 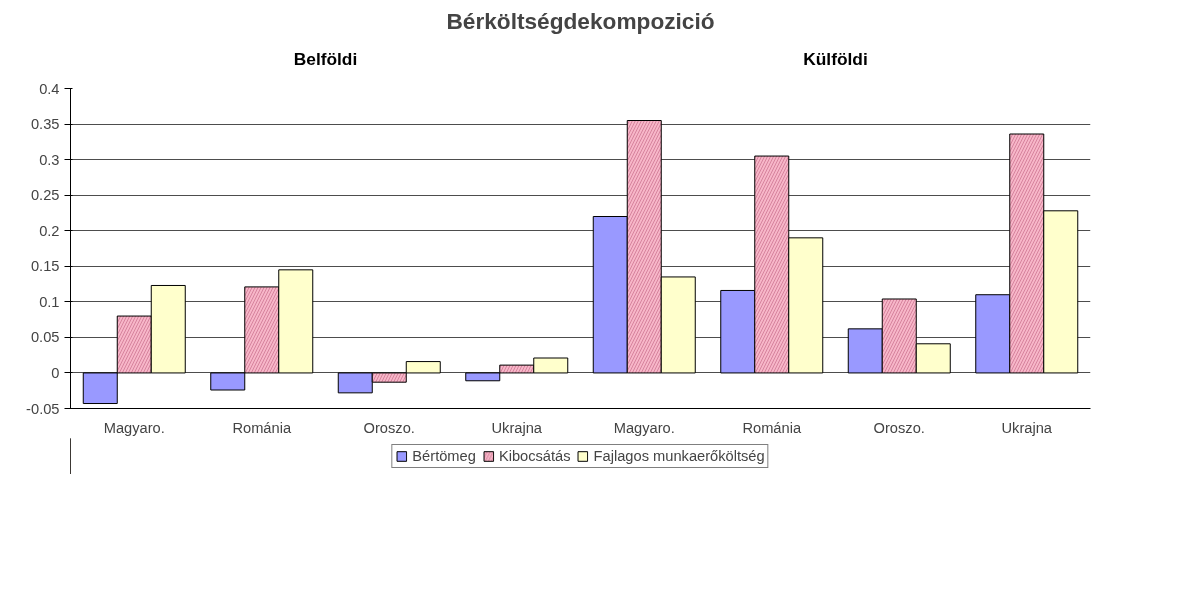 What do you see at coordinates (444, 456) in the screenshot?
I see `legend-label: Bértömeg` at bounding box center [444, 456].